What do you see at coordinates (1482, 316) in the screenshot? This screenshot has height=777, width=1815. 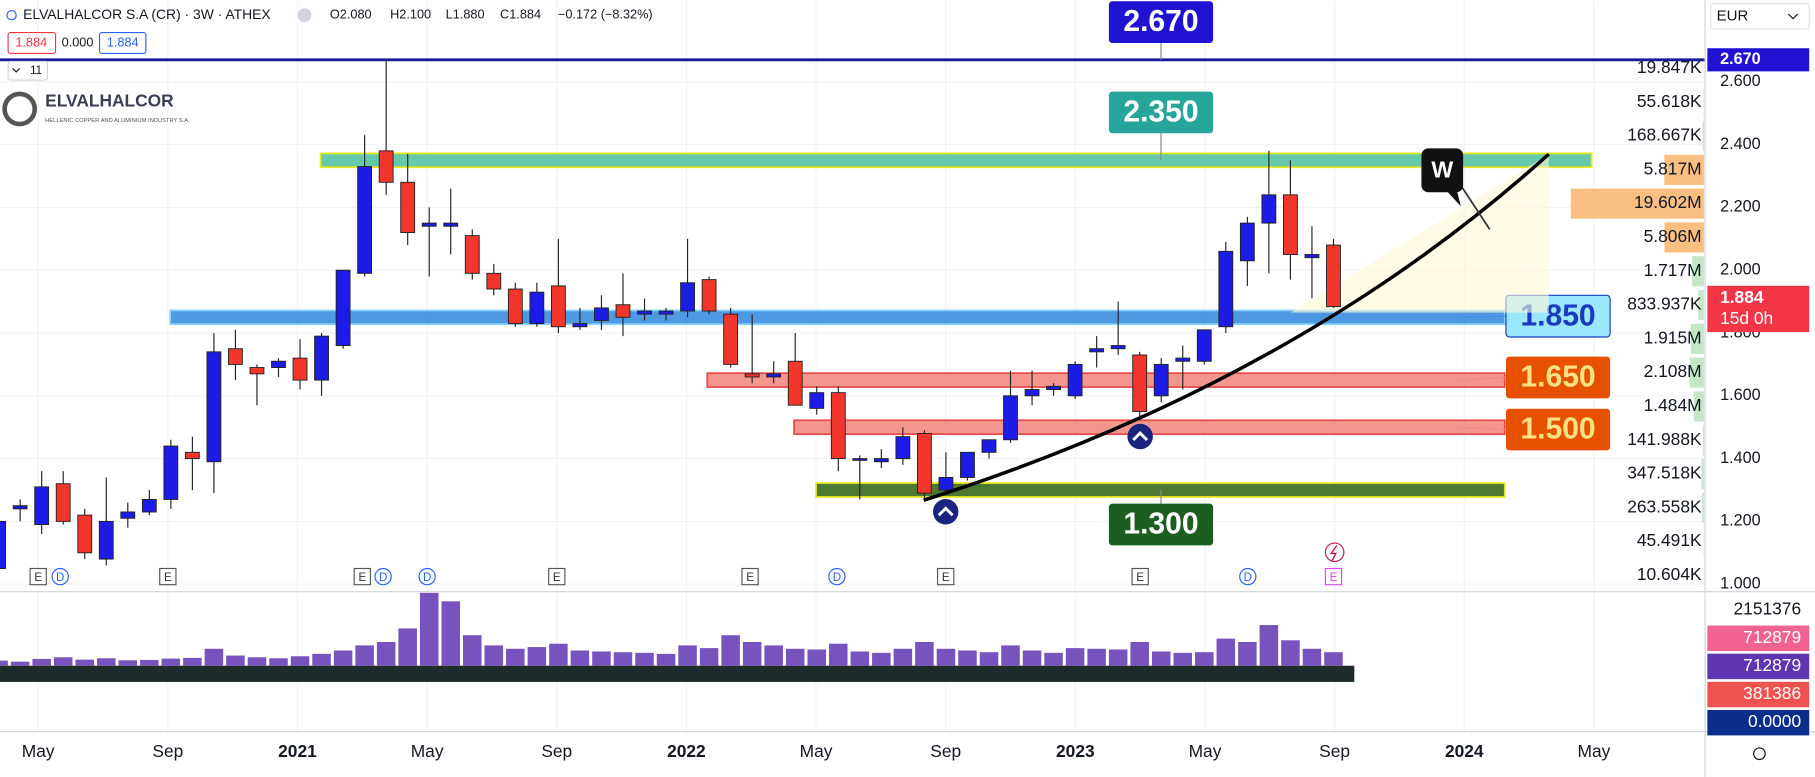 I see `level-connector` at bounding box center [1482, 316].